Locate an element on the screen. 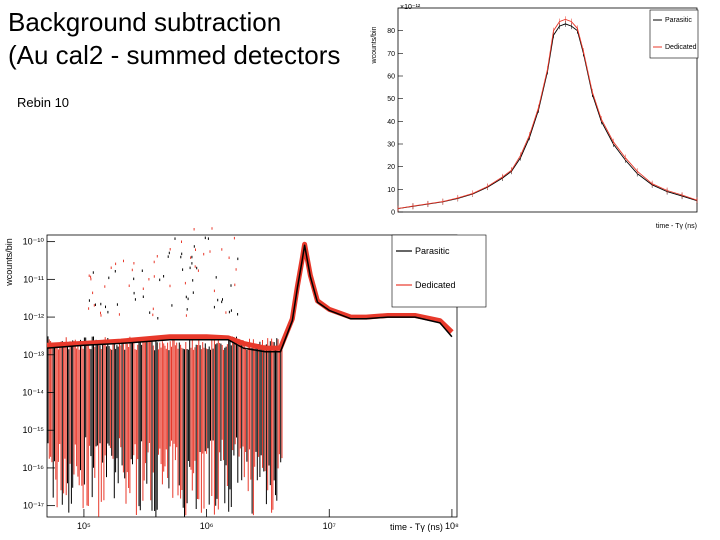 This screenshot has height=540, width=720. inset-legend-parasitic-label: Parasitic is located at coordinates (678, 20).